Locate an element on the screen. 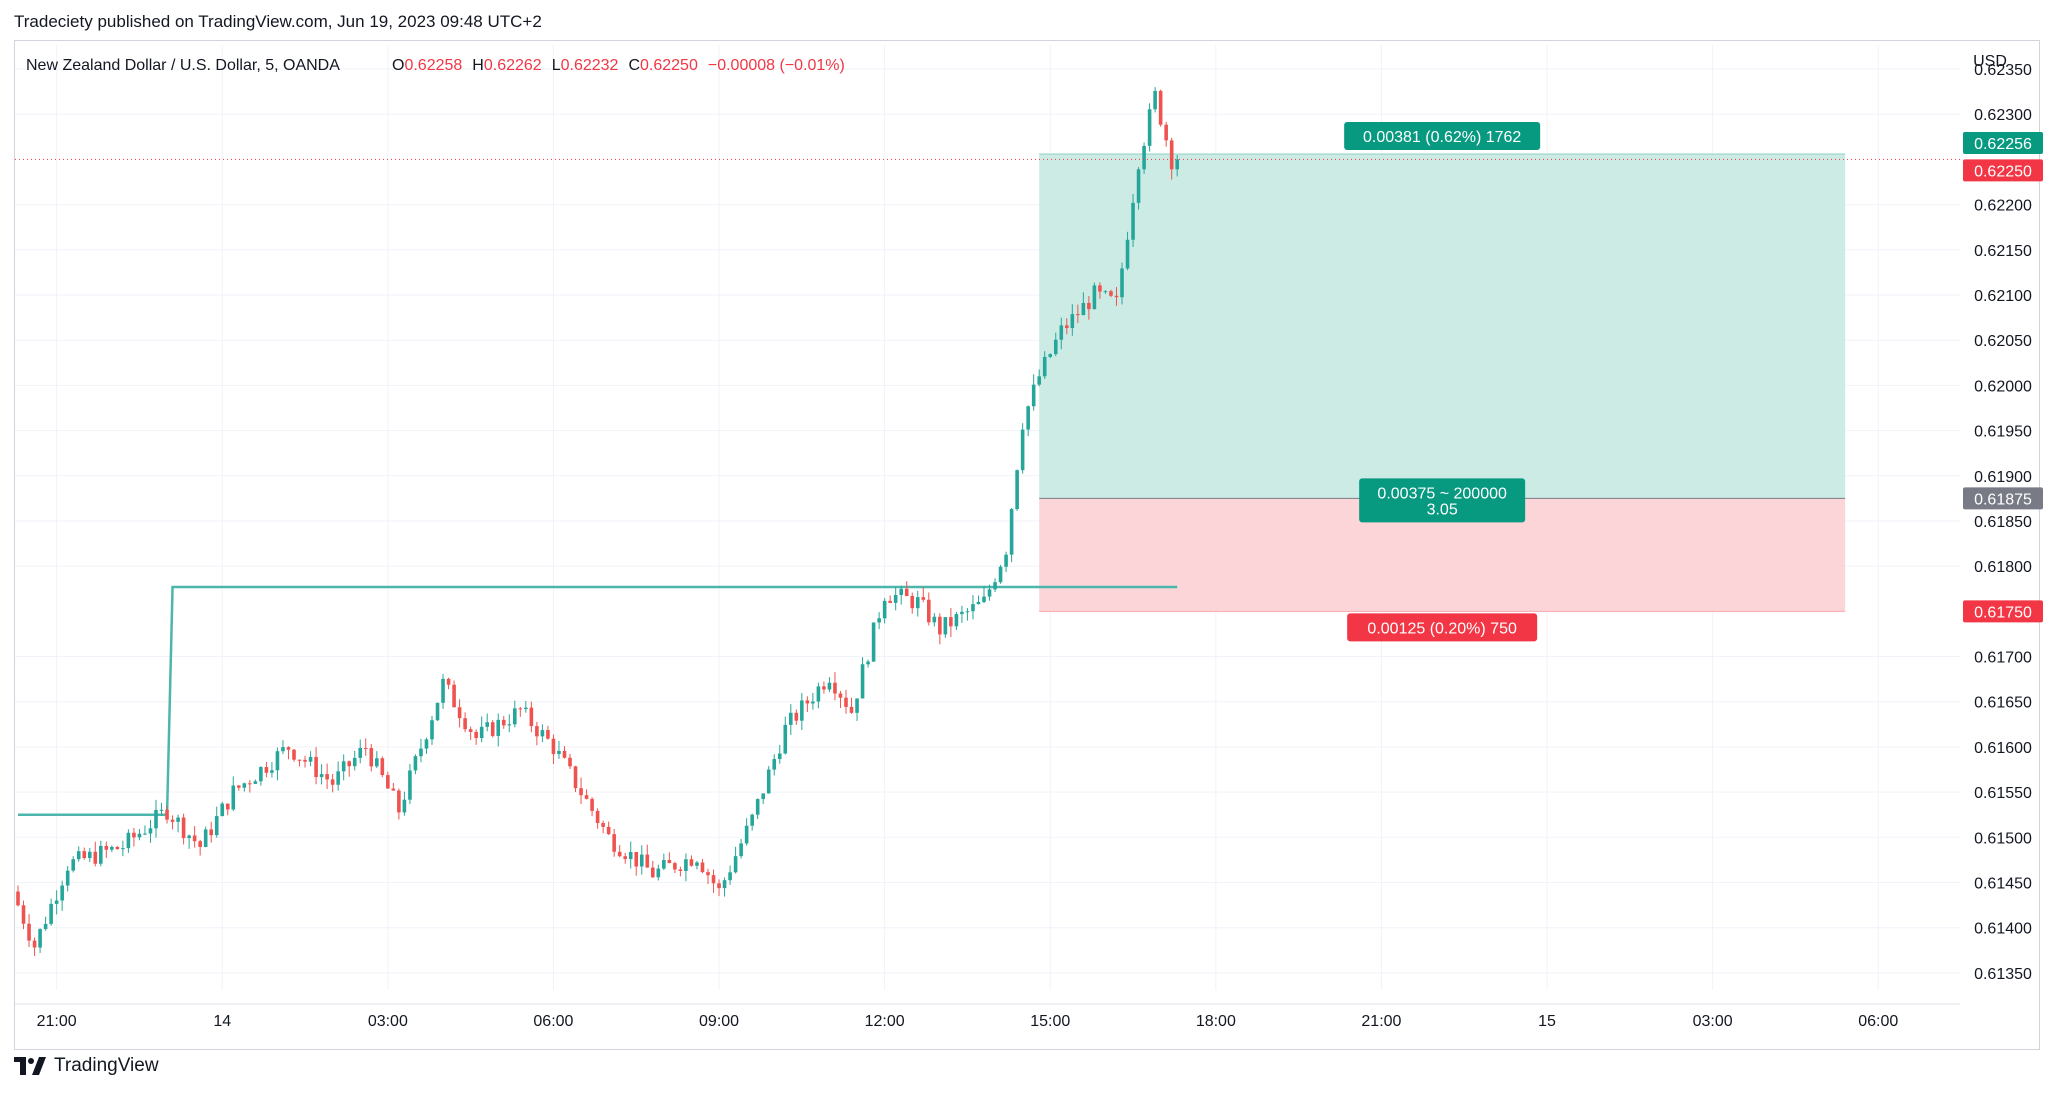  price-badge: 0.62256 is located at coordinates (2003, 143).